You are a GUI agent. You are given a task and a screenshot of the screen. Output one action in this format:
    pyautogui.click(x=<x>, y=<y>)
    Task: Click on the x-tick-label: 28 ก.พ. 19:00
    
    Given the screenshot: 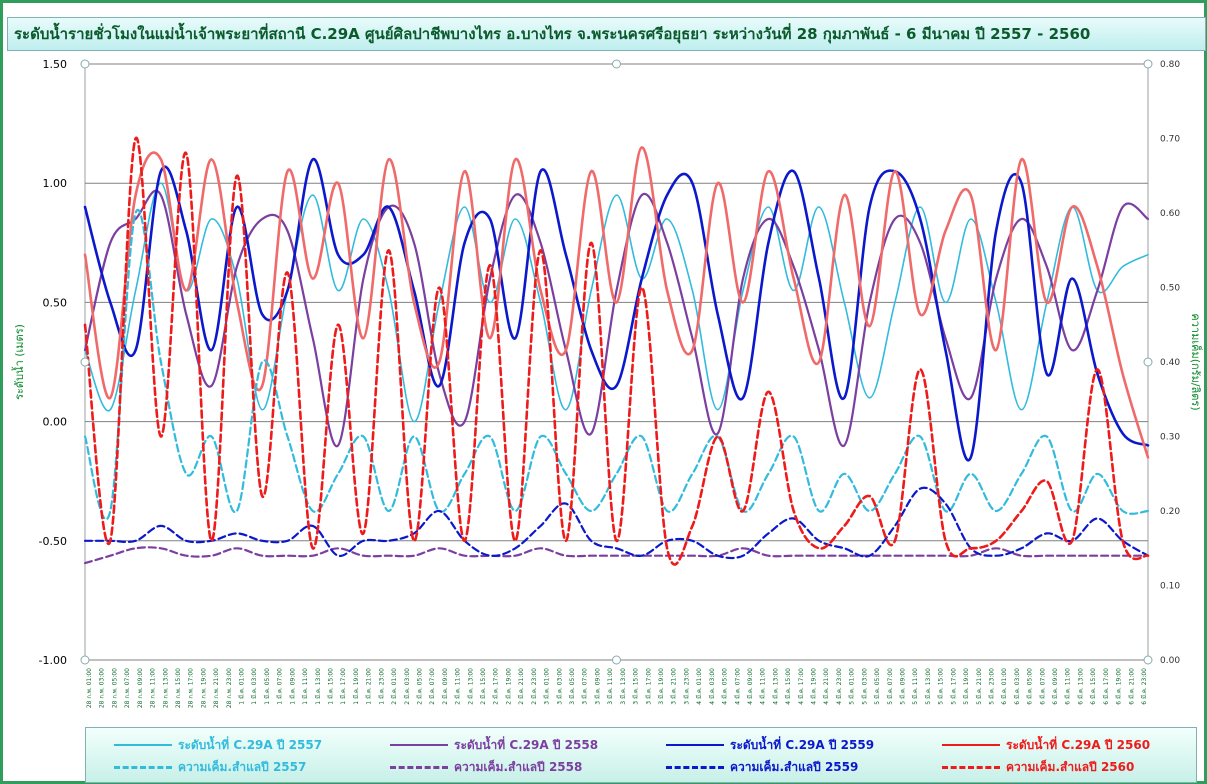 What is the action you would take?
    pyautogui.click(x=203, y=688)
    